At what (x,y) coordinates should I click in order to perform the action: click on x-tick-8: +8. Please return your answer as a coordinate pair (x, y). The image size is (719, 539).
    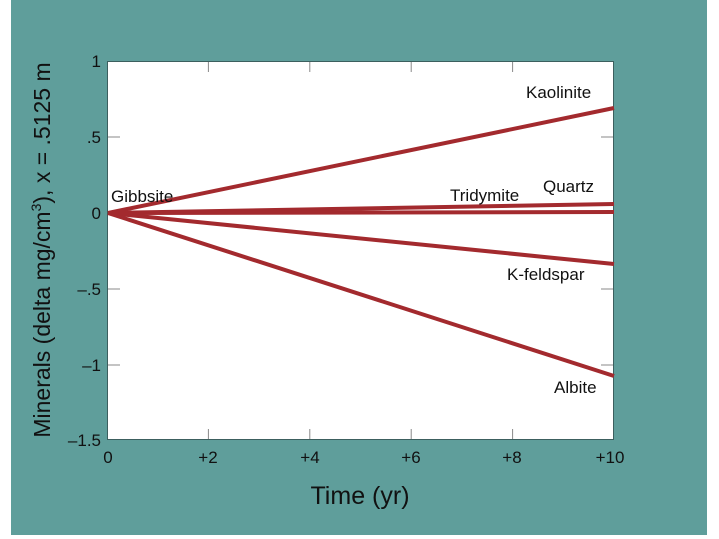
    Looking at the image, I should click on (512, 457).